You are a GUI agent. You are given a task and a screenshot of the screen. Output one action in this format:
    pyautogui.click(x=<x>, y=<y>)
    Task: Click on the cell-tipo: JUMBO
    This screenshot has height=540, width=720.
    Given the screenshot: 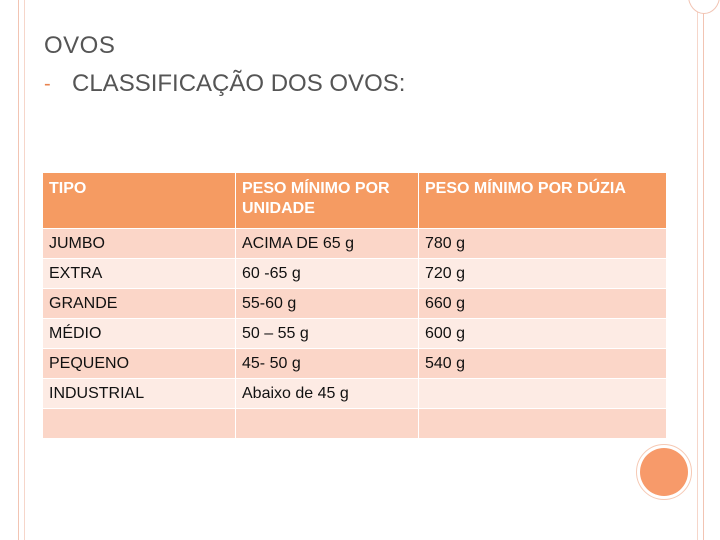 What is the action you would take?
    pyautogui.click(x=139, y=243)
    